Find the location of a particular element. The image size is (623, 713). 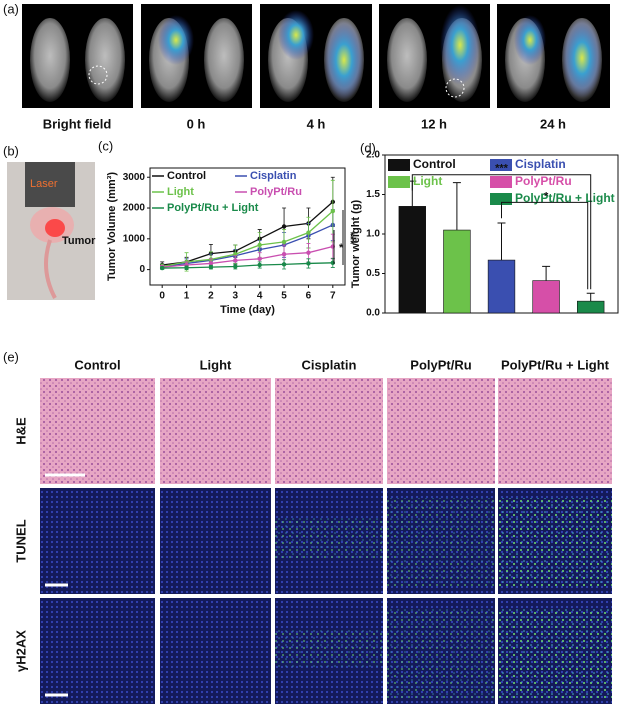

x-tick-label: 7 is located at coordinates (333, 296).